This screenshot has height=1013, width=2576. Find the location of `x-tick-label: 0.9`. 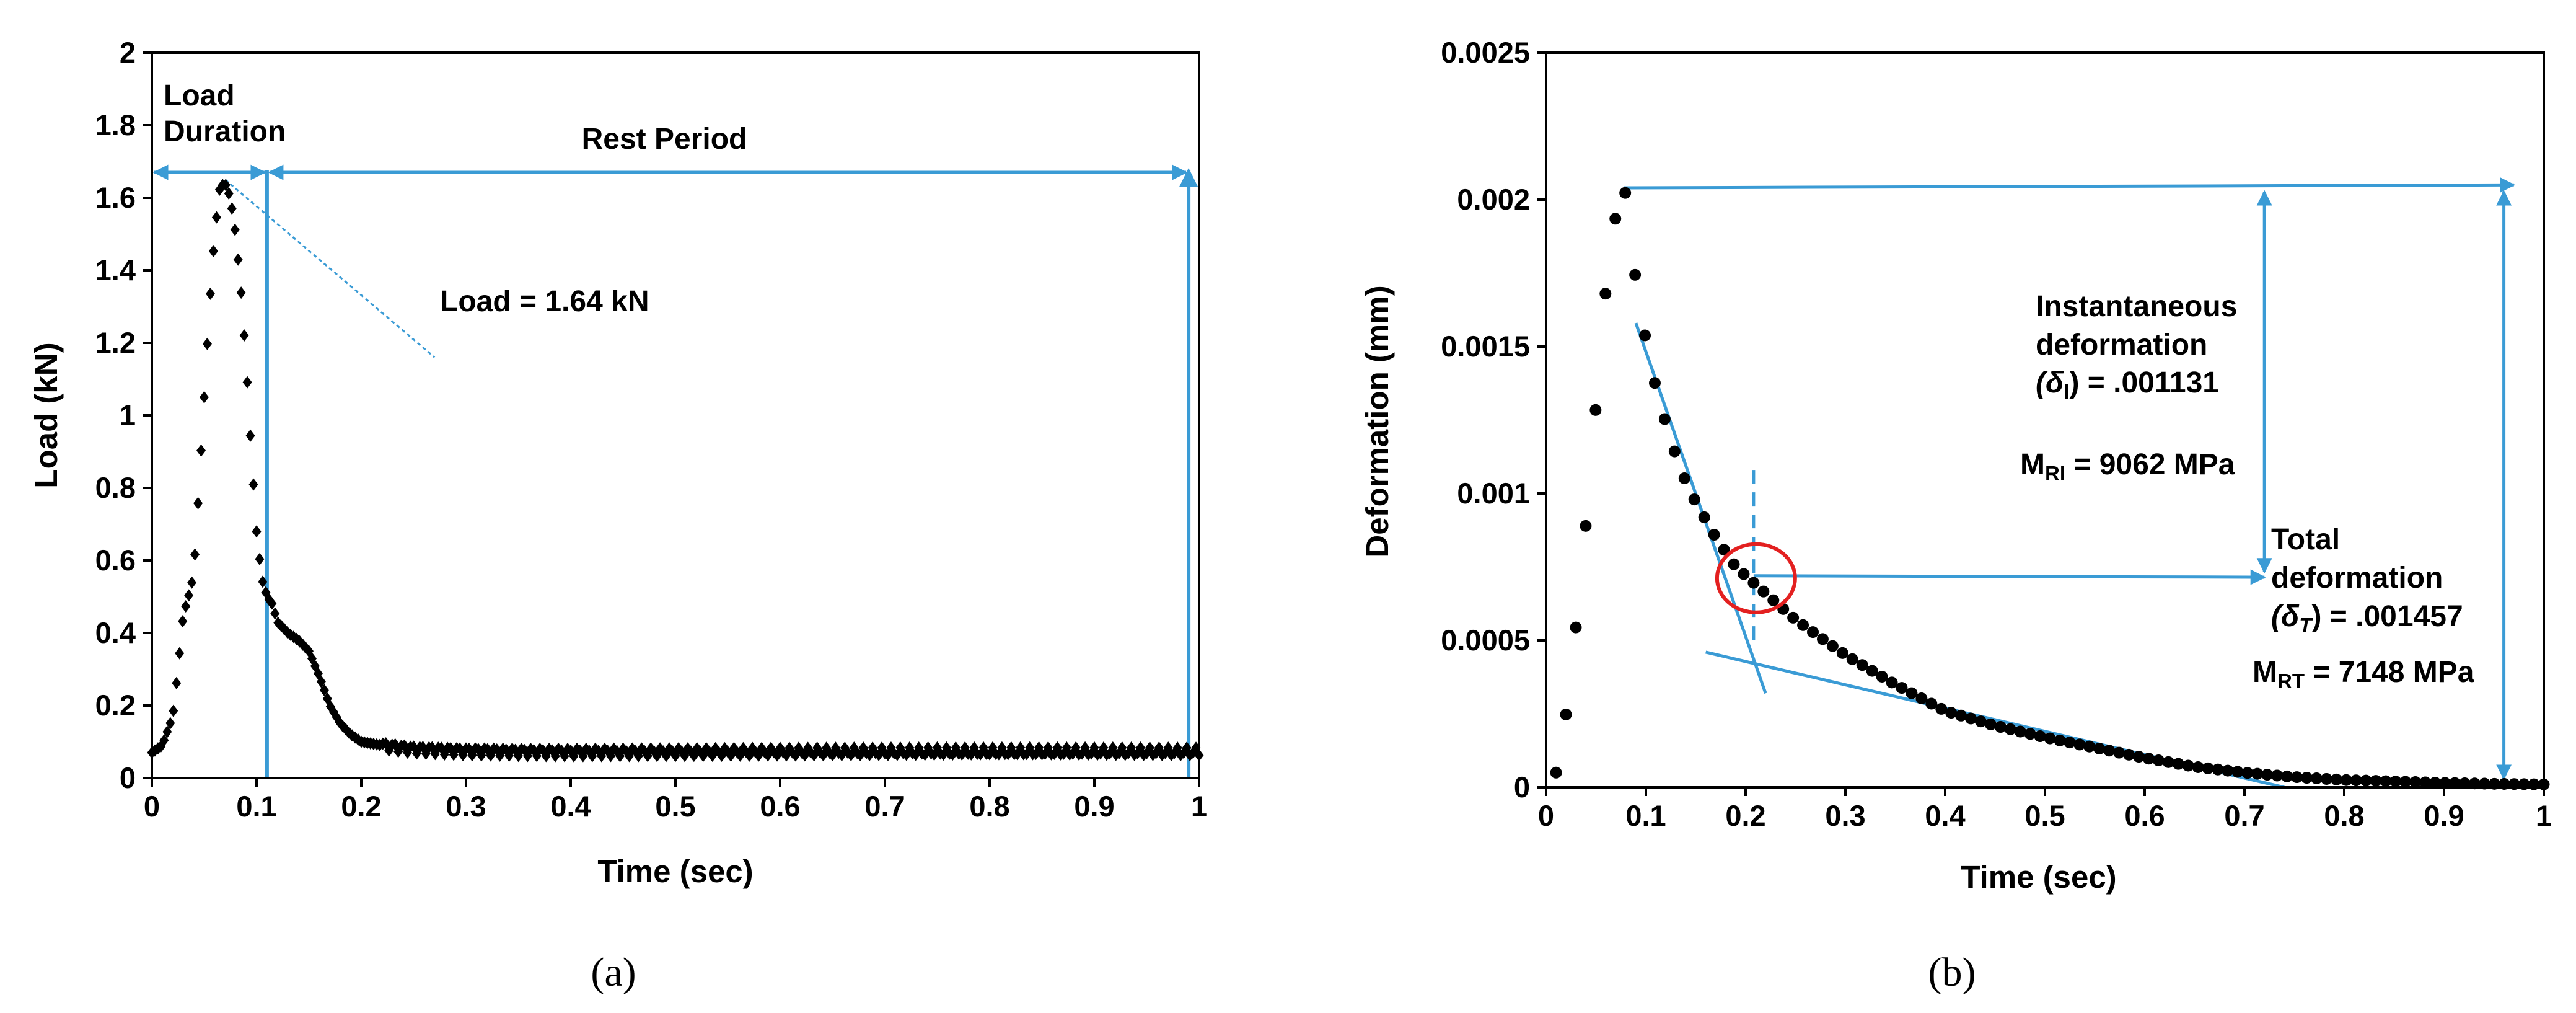

x-tick-label: 0.9 is located at coordinates (1094, 806).